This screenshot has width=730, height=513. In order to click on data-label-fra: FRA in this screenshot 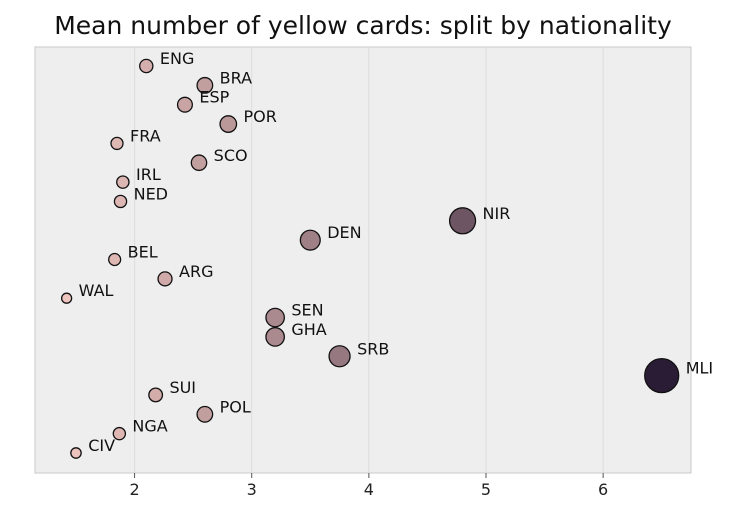, I will do `click(145, 135)`.